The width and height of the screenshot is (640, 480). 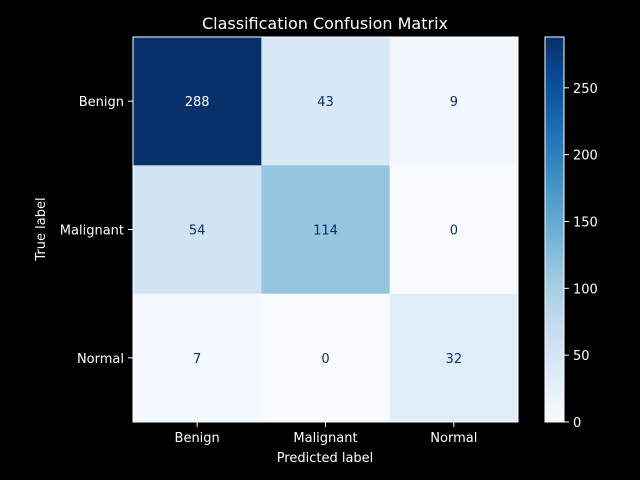 I want to click on cell-value-label: 43, so click(x=325, y=102).